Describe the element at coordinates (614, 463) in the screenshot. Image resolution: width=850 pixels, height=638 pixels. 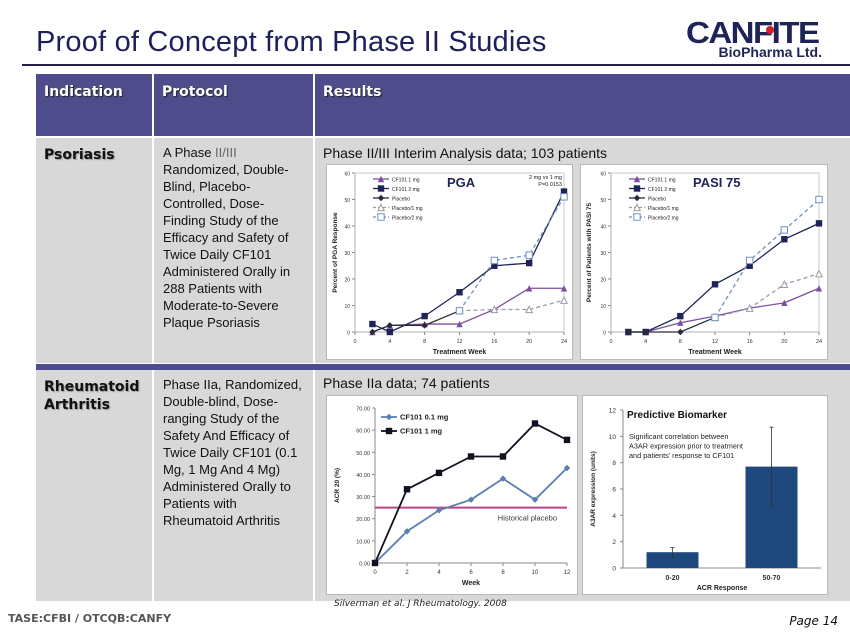
I see `y-tick-label: 8` at that location.